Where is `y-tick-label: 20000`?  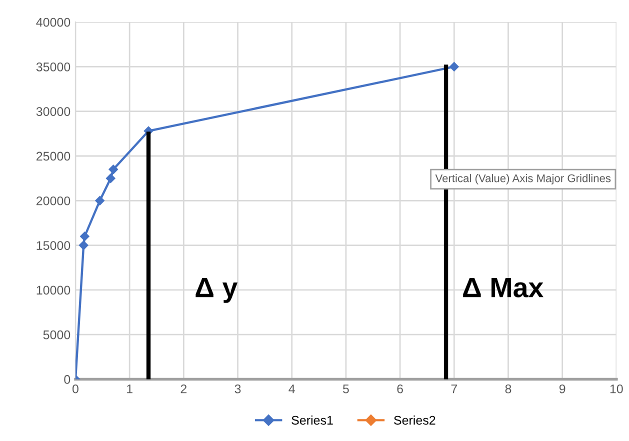
y-tick-label: 20000 is located at coordinates (53, 201).